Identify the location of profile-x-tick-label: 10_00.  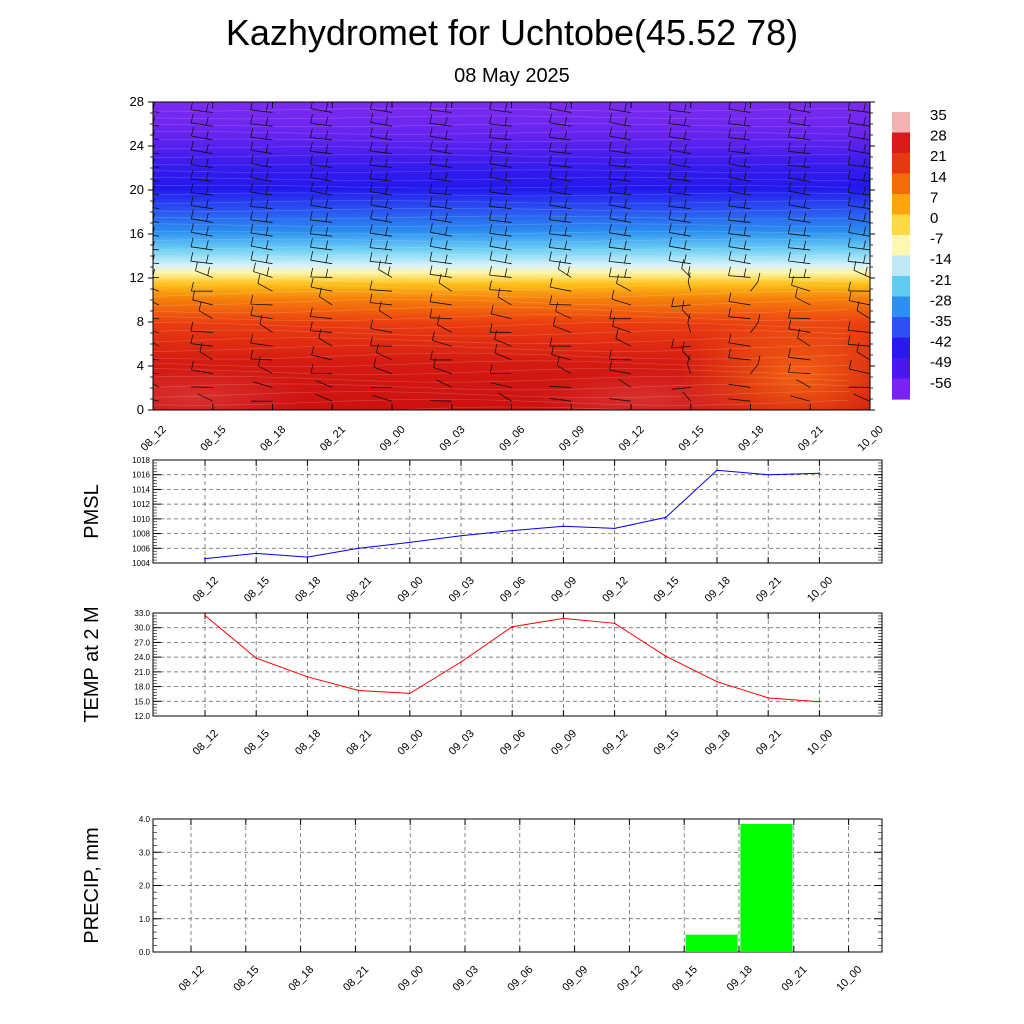
(871, 439).